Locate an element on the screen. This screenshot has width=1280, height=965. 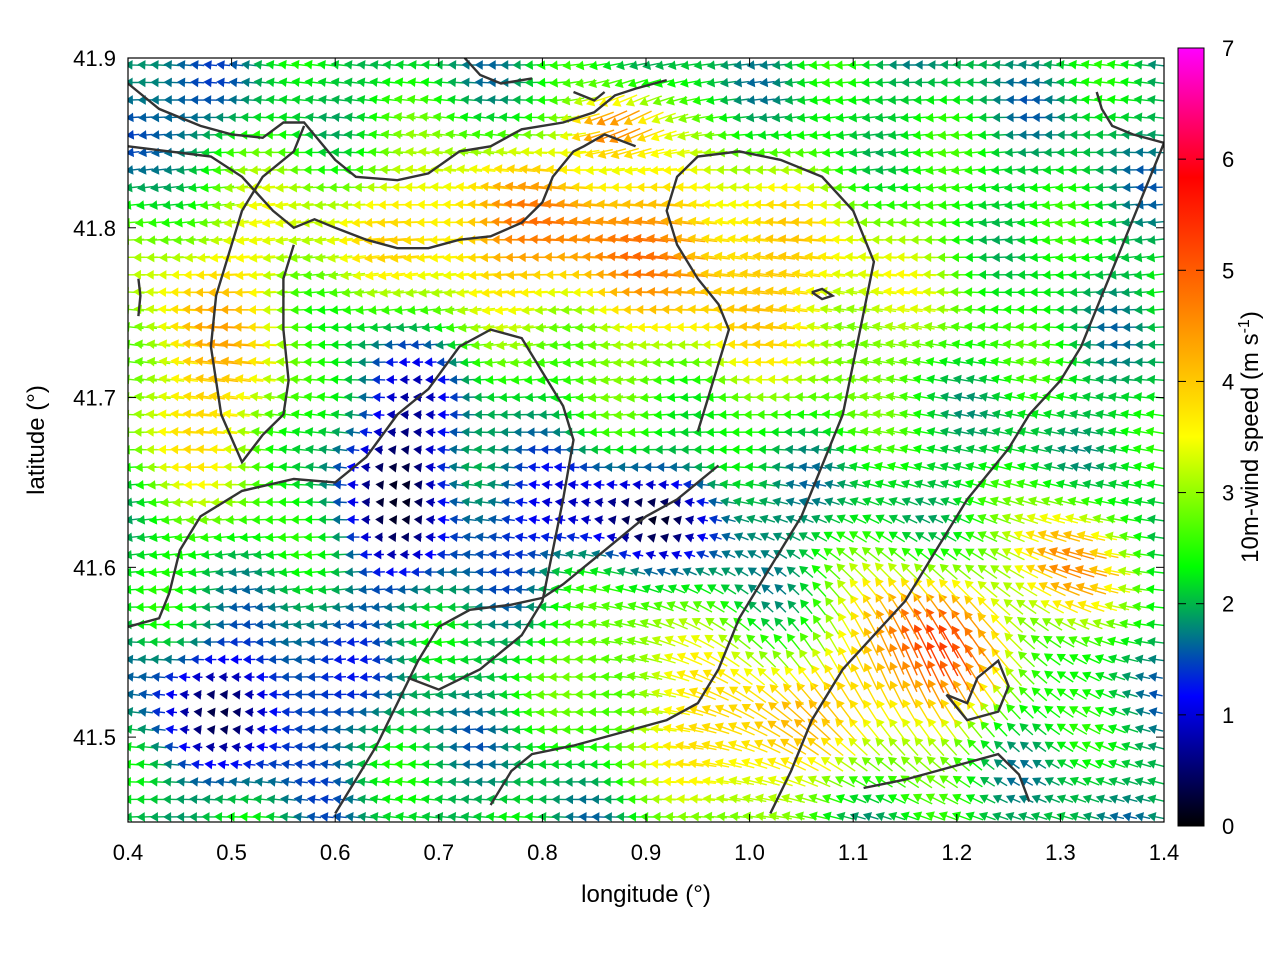
x-tick-label: 0.7 is located at coordinates (439, 852).